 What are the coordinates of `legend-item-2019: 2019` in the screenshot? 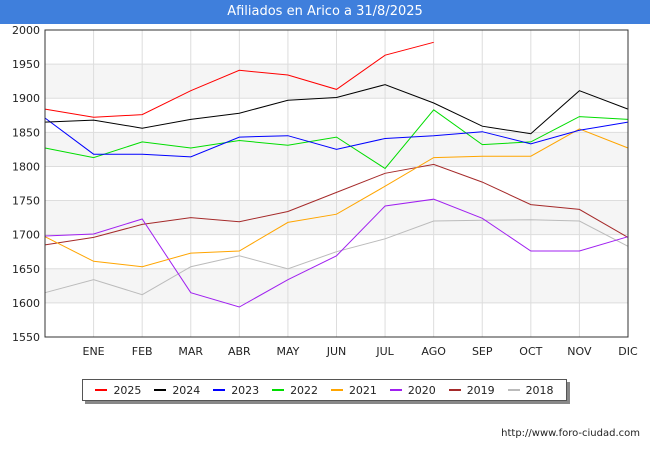 It's located at (471, 390).